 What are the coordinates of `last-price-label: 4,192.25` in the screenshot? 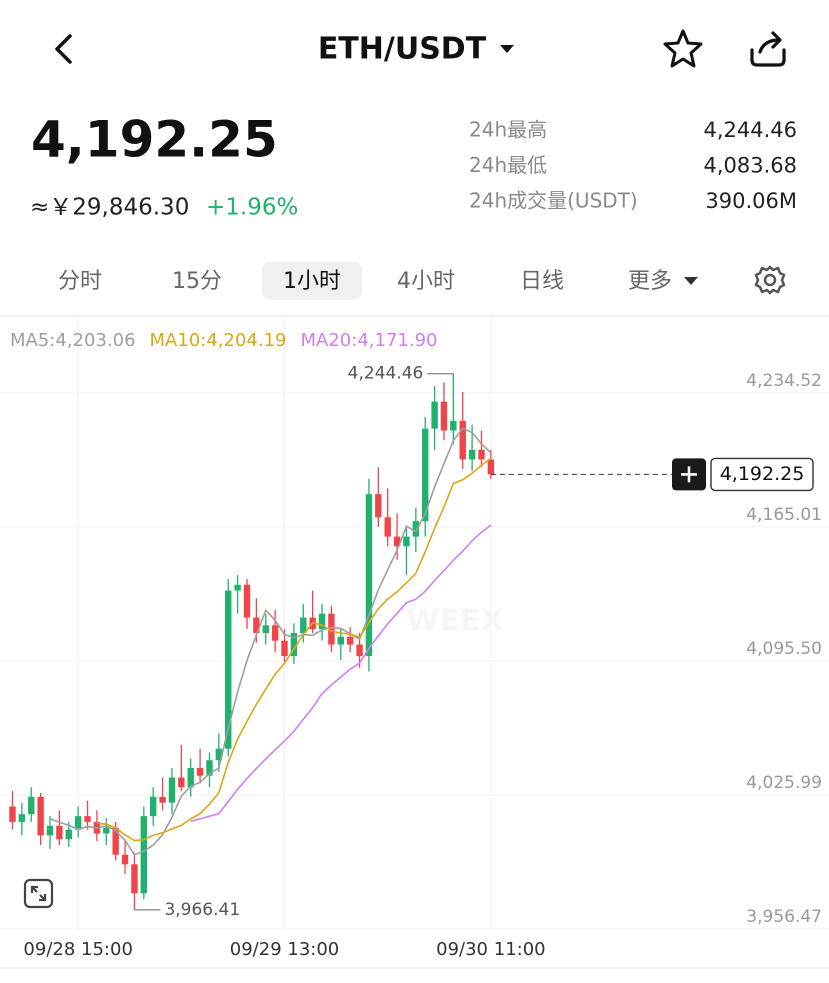 It's located at (762, 474).